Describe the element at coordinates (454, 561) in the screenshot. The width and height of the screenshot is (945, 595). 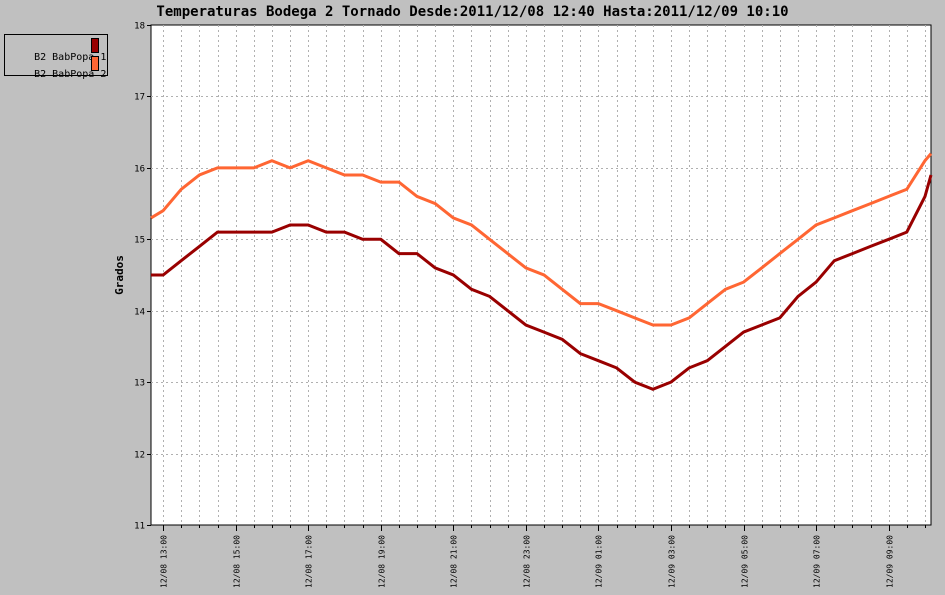
I see `x-tick-label: 12/08 21:00` at that location.